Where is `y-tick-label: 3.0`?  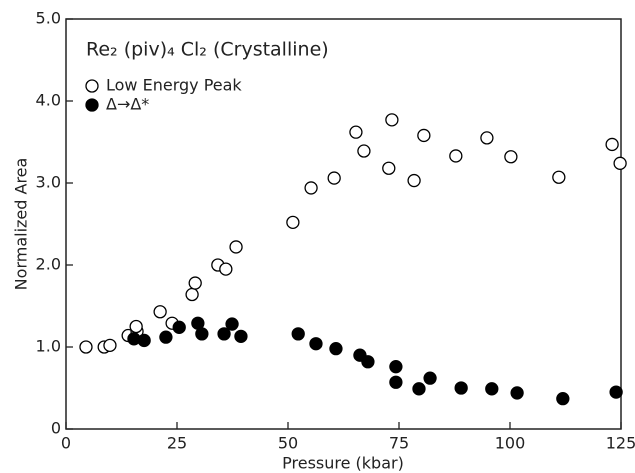 y-tick-label: 3.0 is located at coordinates (48, 182).